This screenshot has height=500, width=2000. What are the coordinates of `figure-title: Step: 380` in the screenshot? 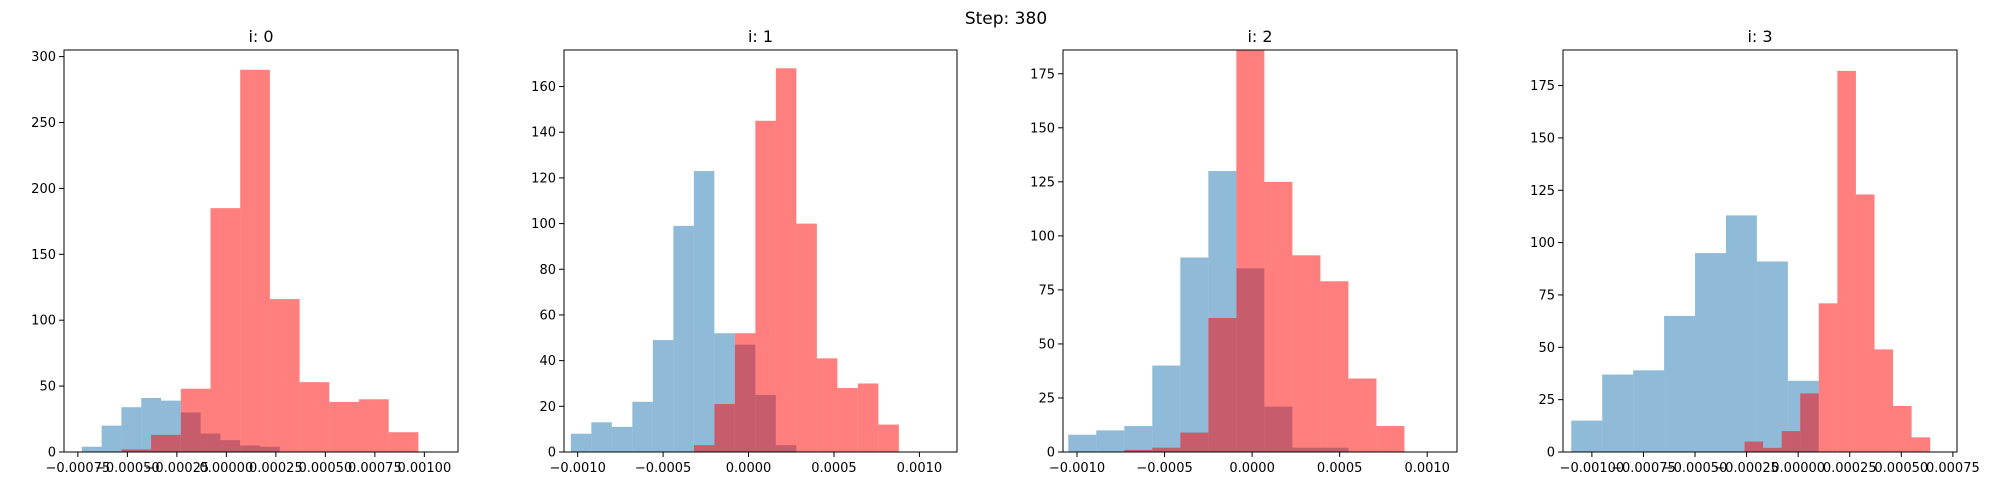 It's located at (1006, 19).